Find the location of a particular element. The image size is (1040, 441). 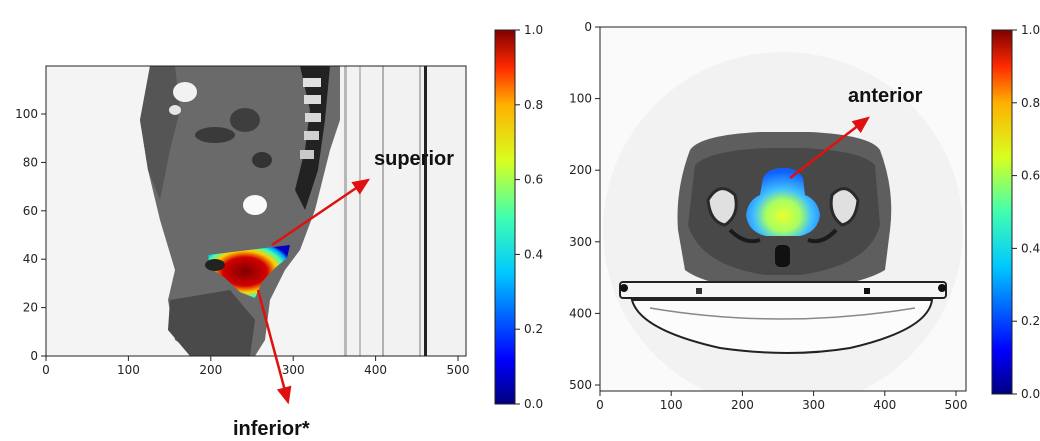

anterior-label: anterior is located at coordinates (885, 96).